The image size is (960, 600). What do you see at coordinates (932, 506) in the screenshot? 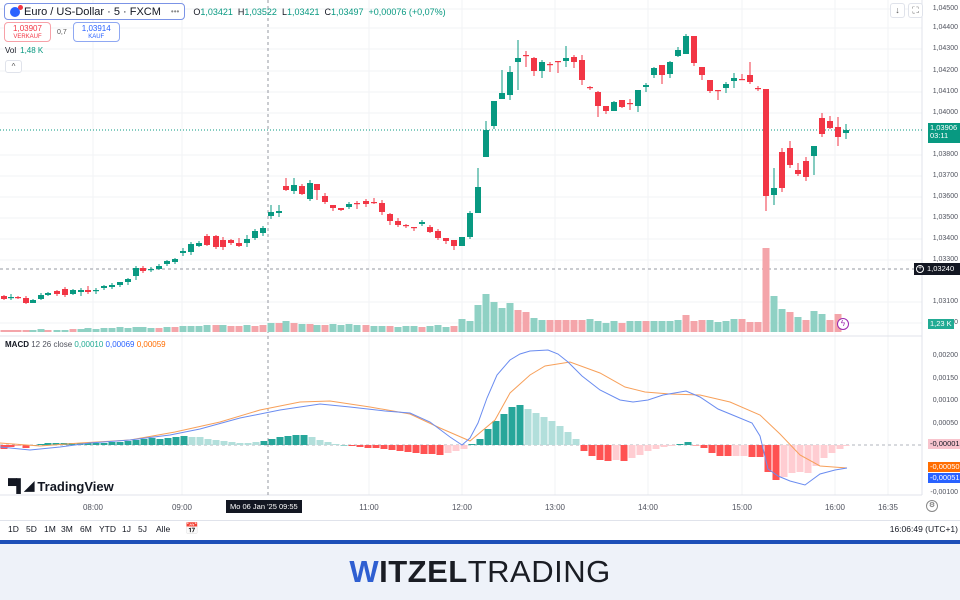
I see `axis-settings-icon: ⚙` at bounding box center [932, 506].